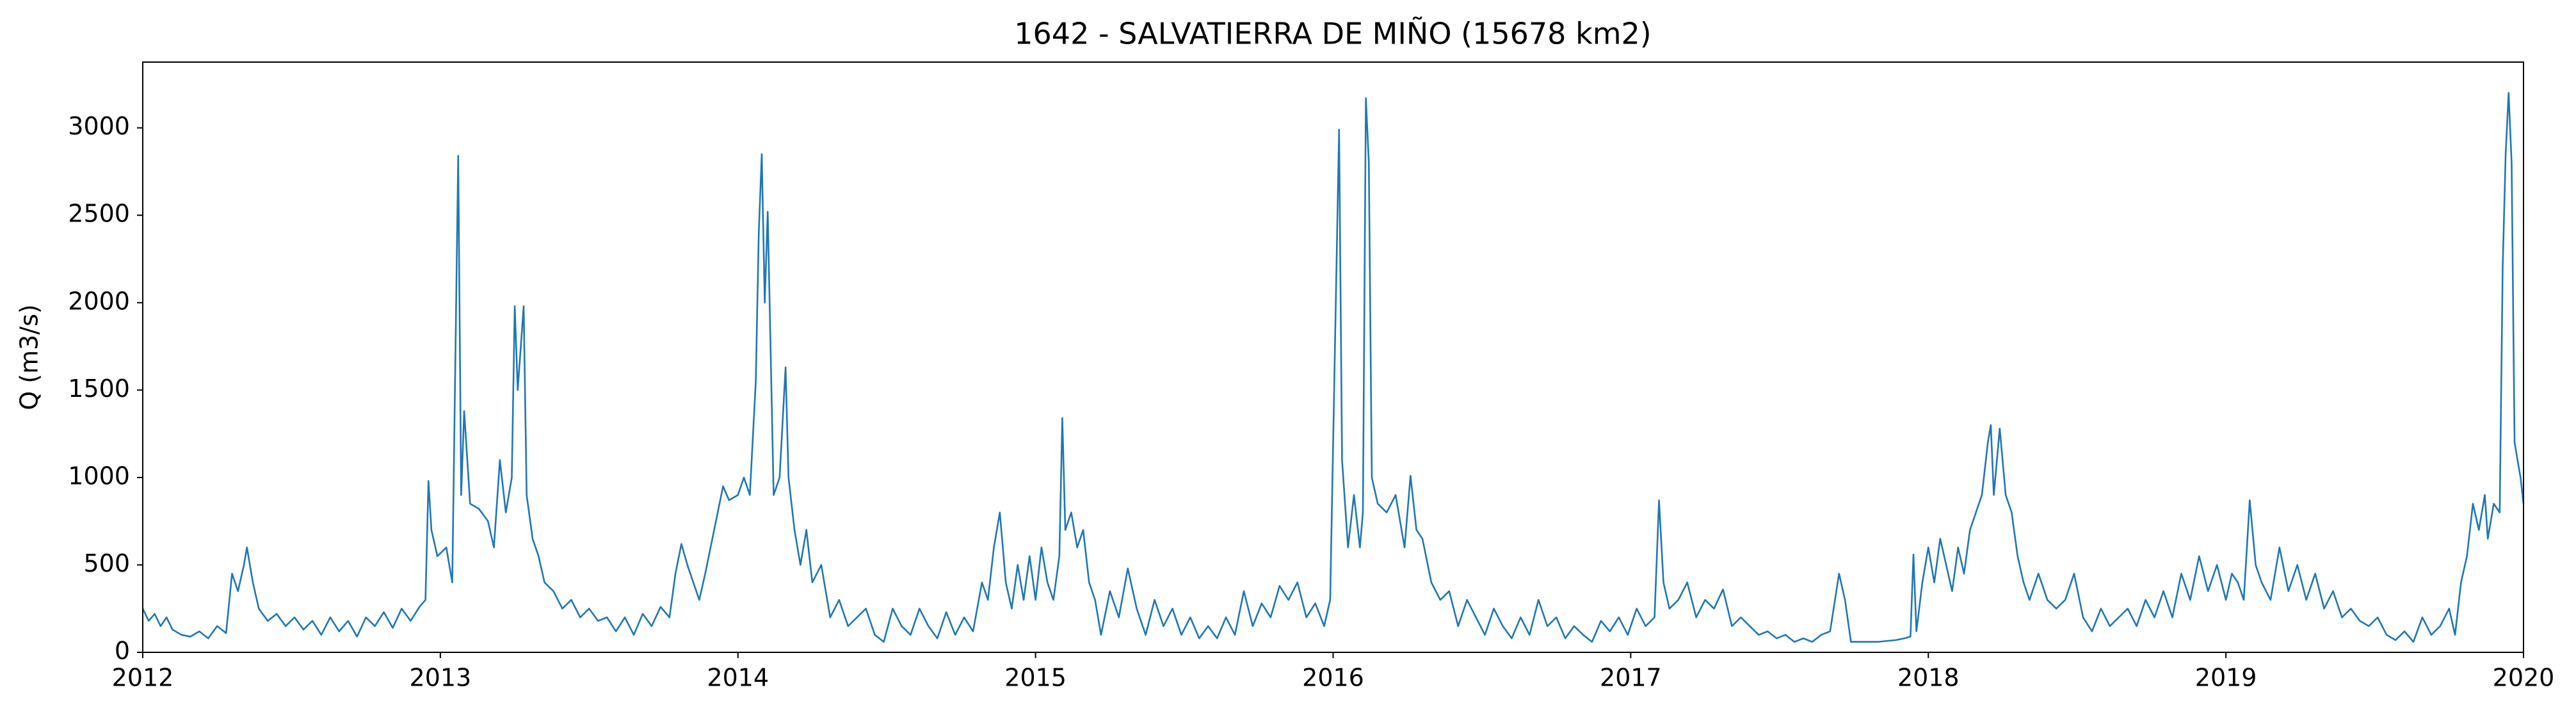  What do you see at coordinates (106, 563) in the screenshot?
I see `y-tick-label: 500` at bounding box center [106, 563].